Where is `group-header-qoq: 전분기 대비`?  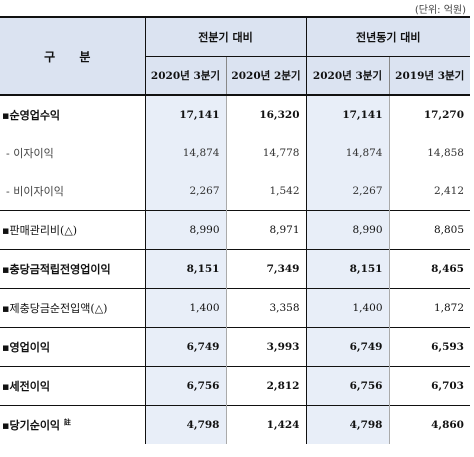
group-header-qoq: 전분기 대비 is located at coordinates (225, 37).